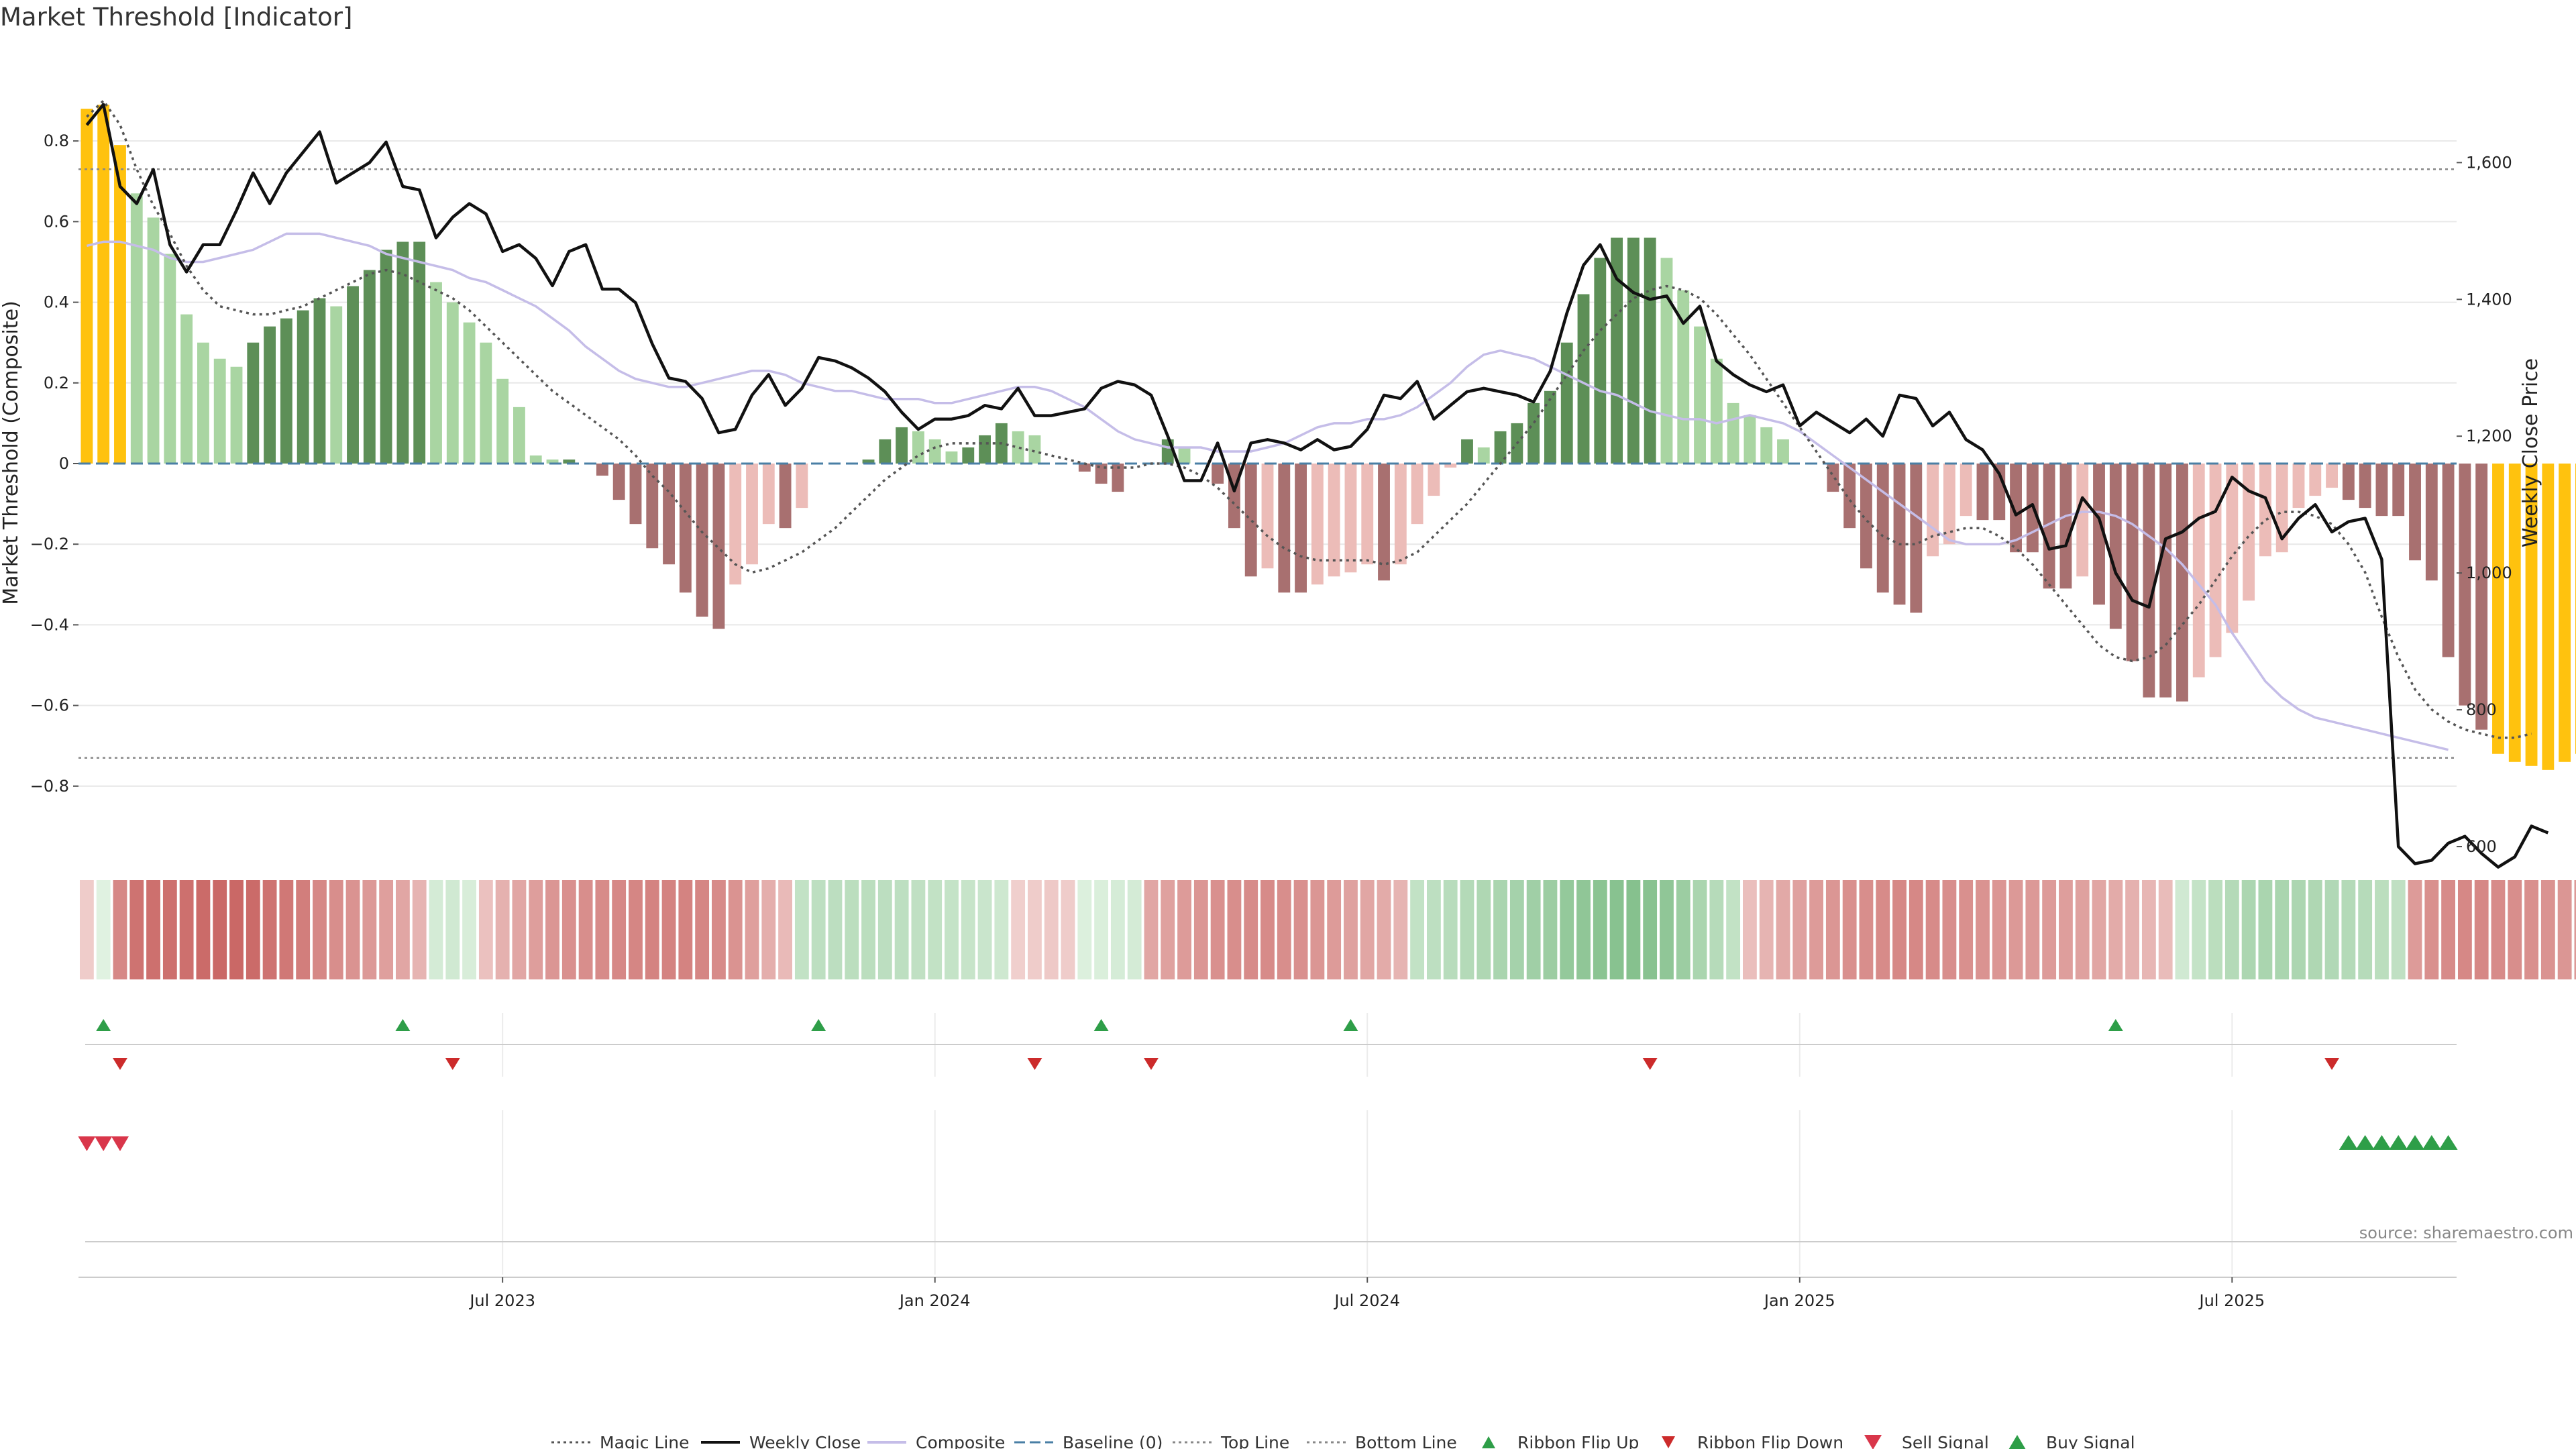 This screenshot has height=1449, width=2576. What do you see at coordinates (1366, 1300) in the screenshot?
I see `x-tick-label: Jul 2024` at bounding box center [1366, 1300].